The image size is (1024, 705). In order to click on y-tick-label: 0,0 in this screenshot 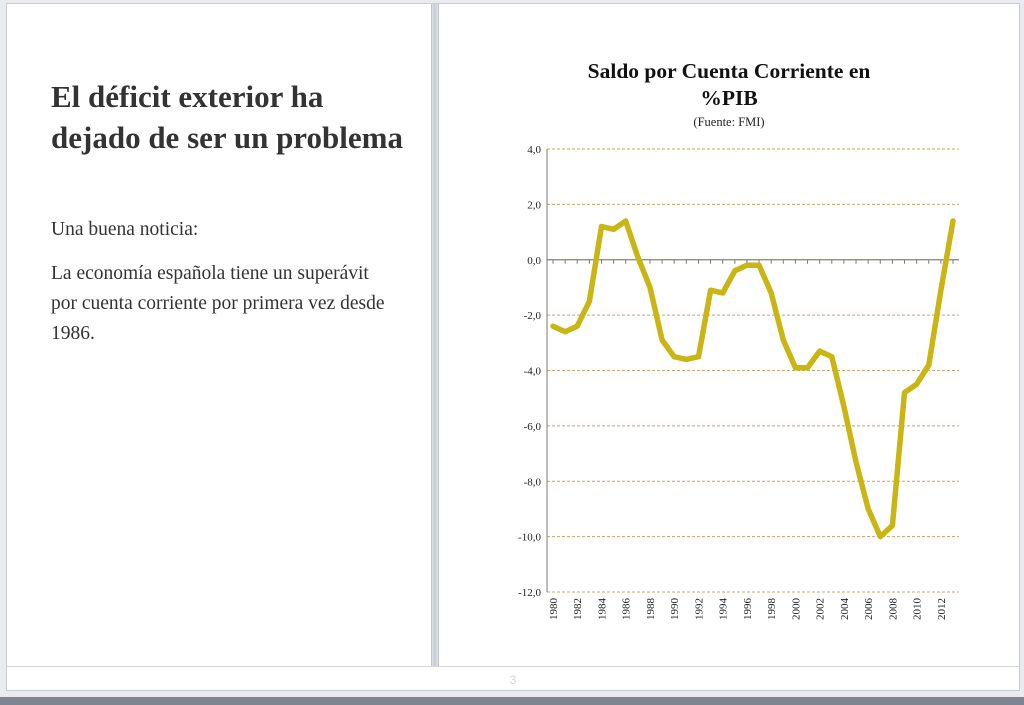, I will do `click(534, 261)`.